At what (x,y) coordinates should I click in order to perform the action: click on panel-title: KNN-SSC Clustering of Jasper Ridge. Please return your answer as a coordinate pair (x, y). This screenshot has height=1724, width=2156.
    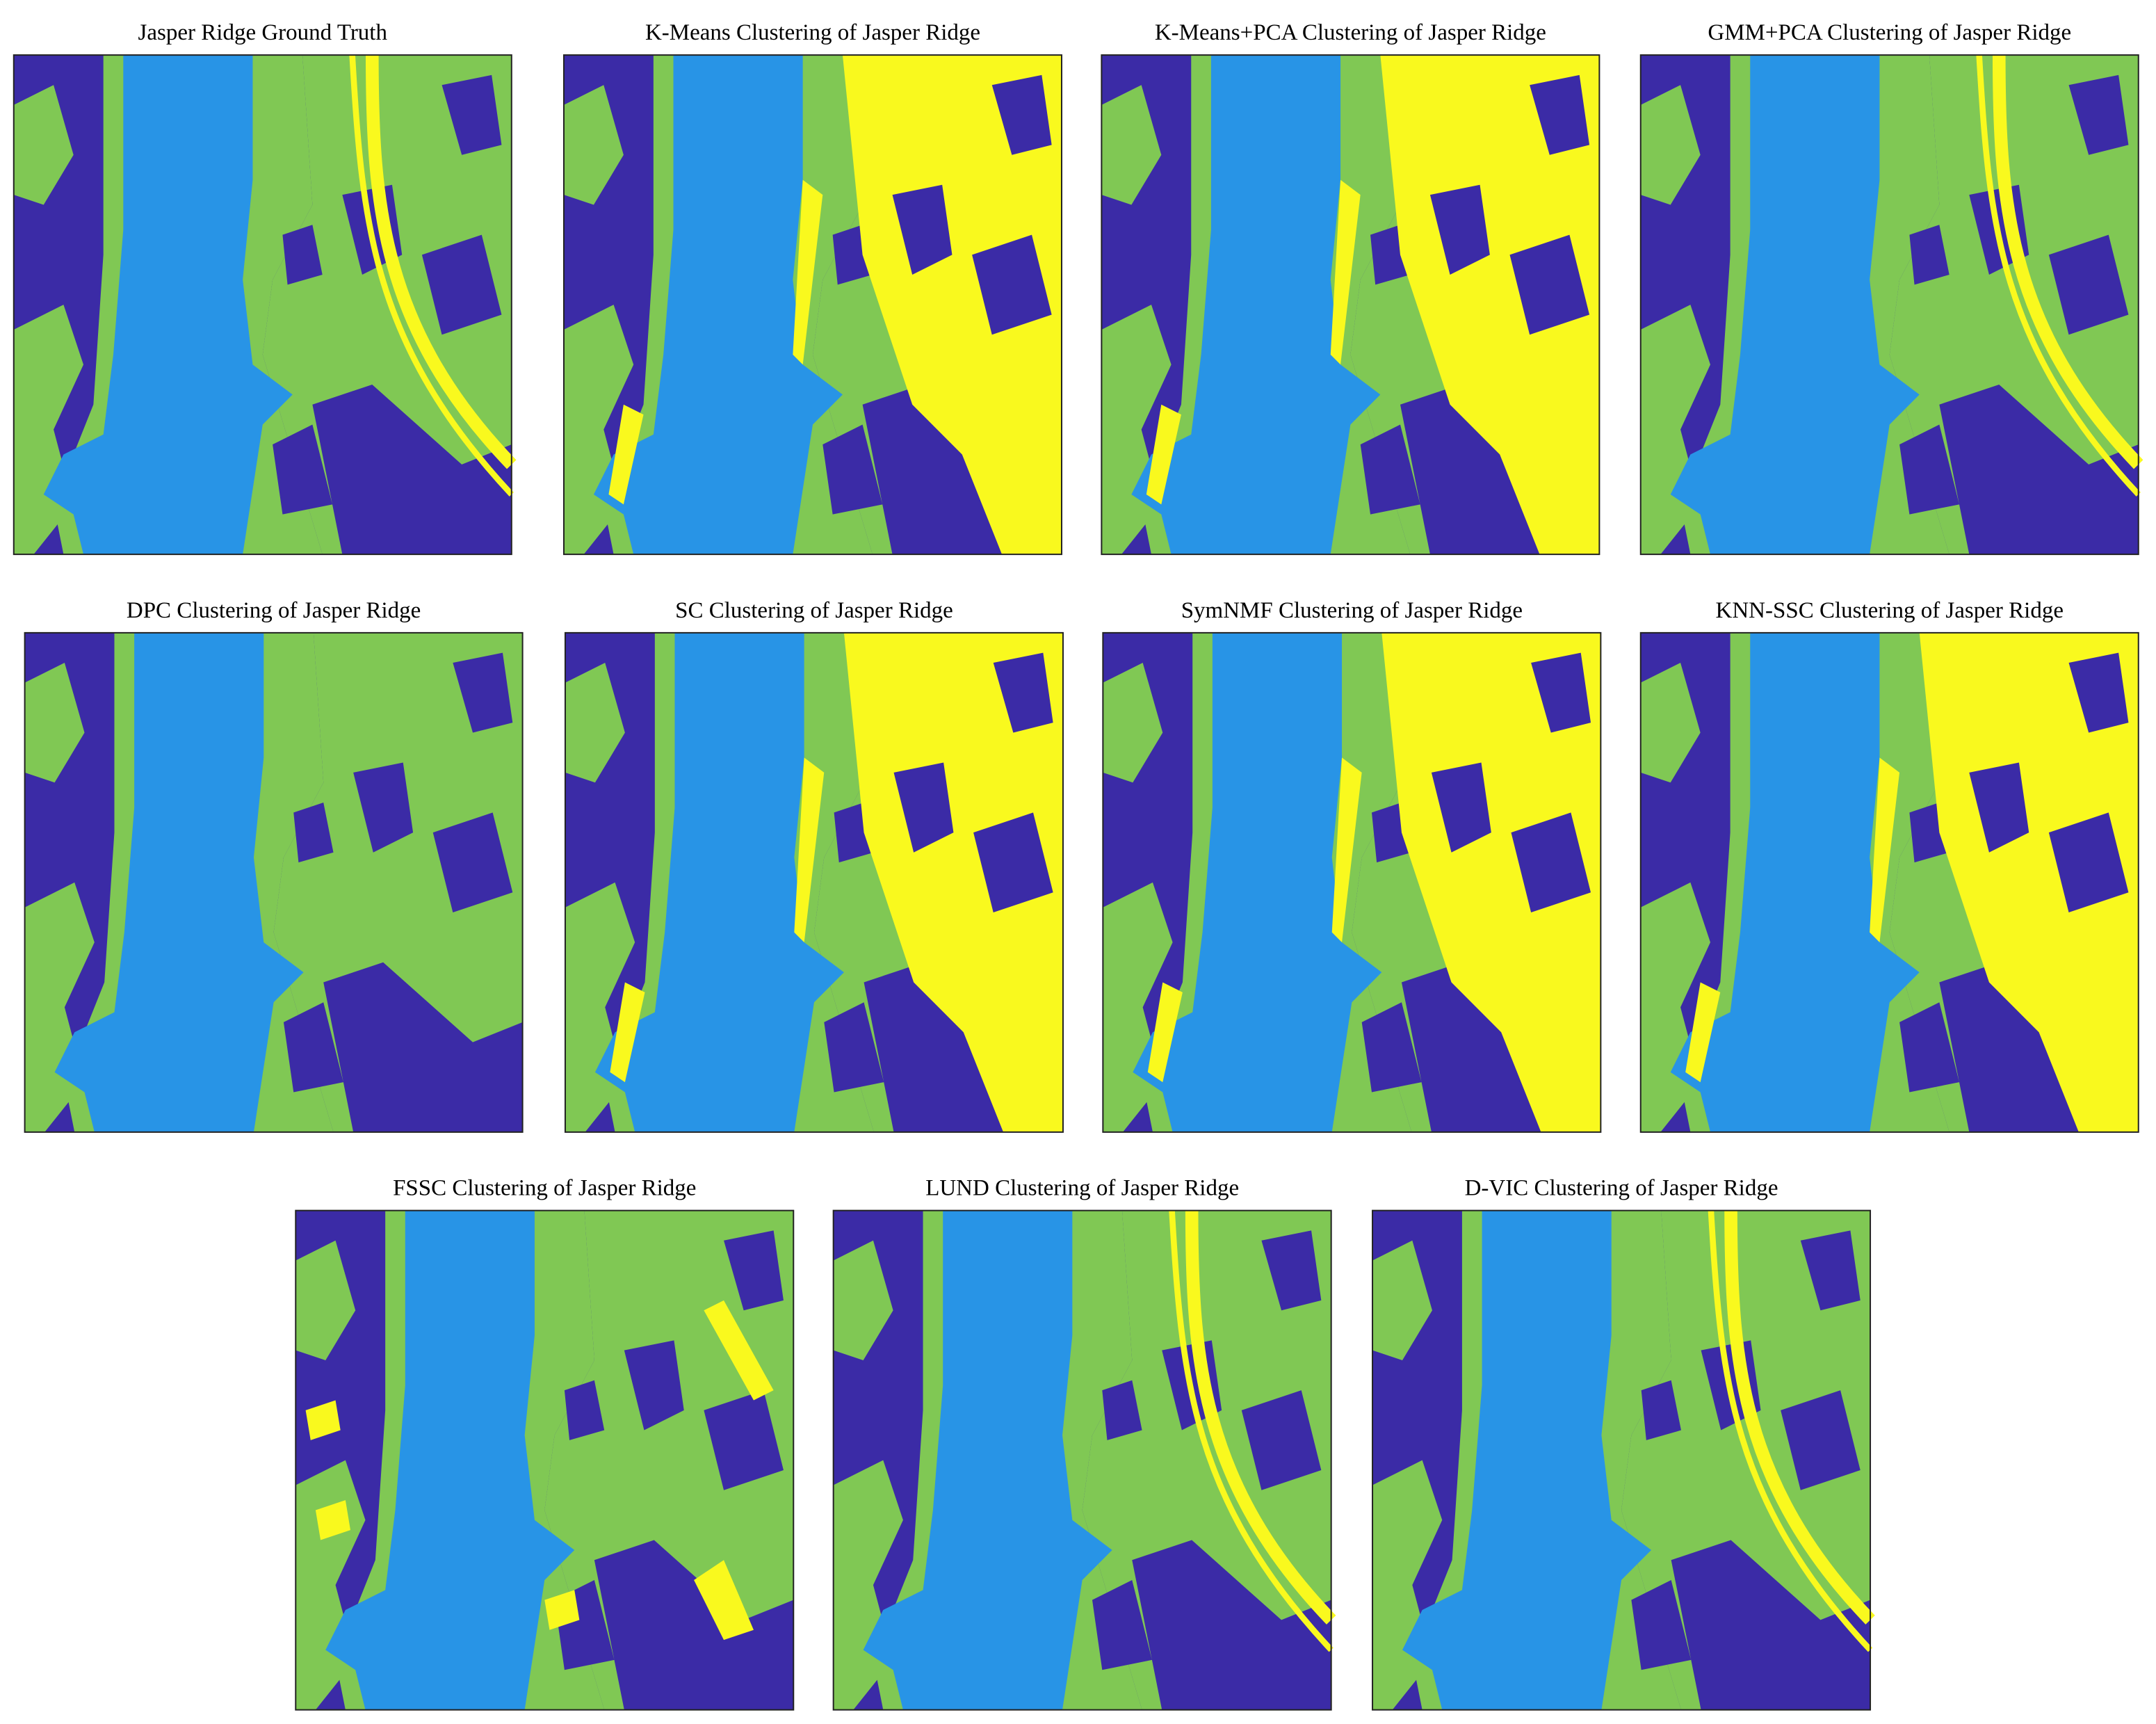
    Looking at the image, I should click on (1890, 610).